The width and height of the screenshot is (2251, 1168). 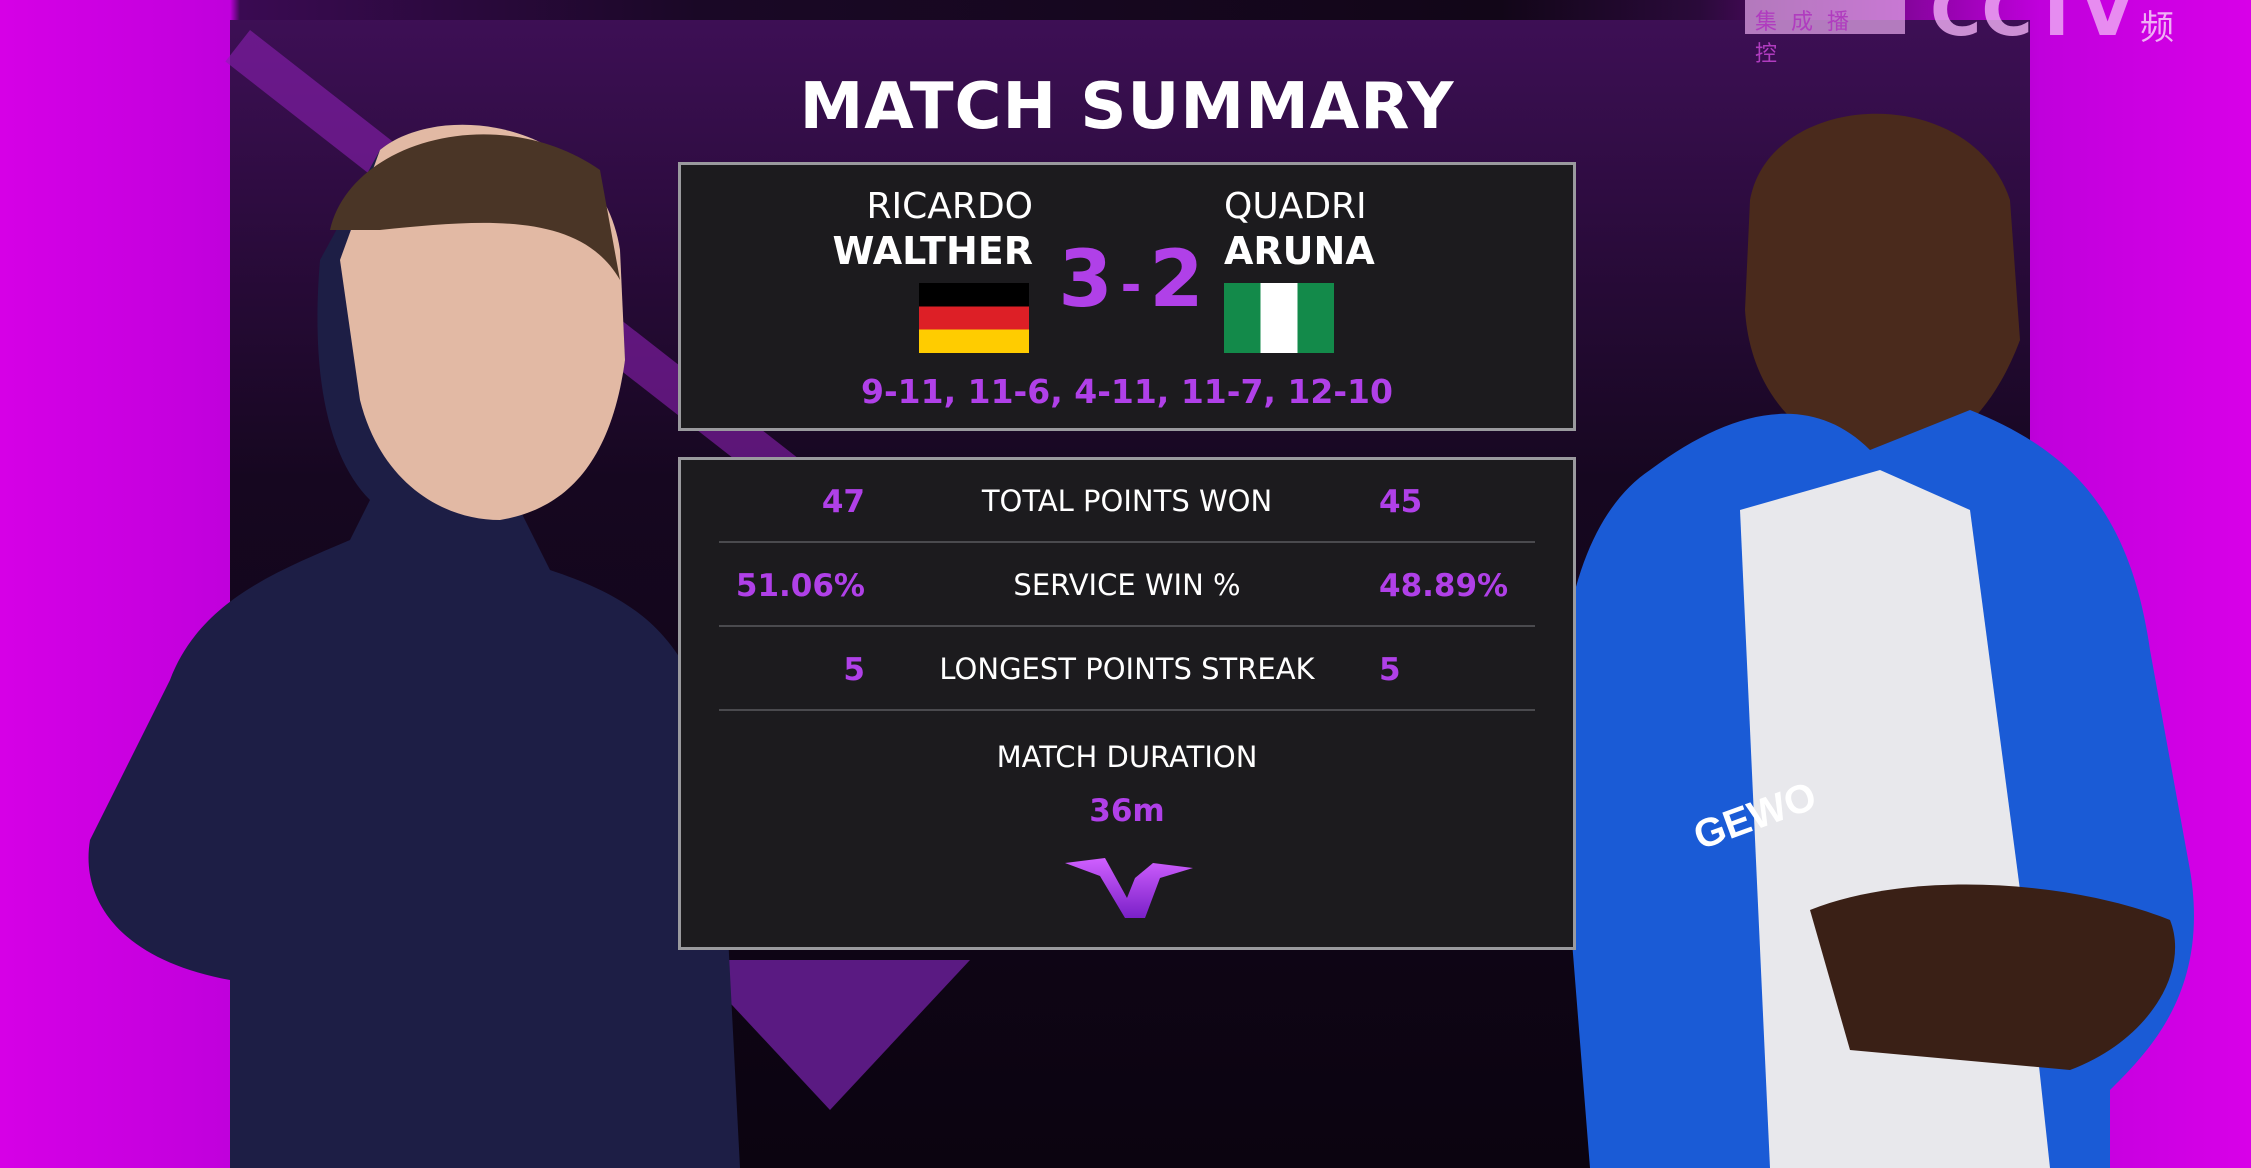 What do you see at coordinates (949, 206) in the screenshot?
I see `player-left-first-name: RICARDO` at bounding box center [949, 206].